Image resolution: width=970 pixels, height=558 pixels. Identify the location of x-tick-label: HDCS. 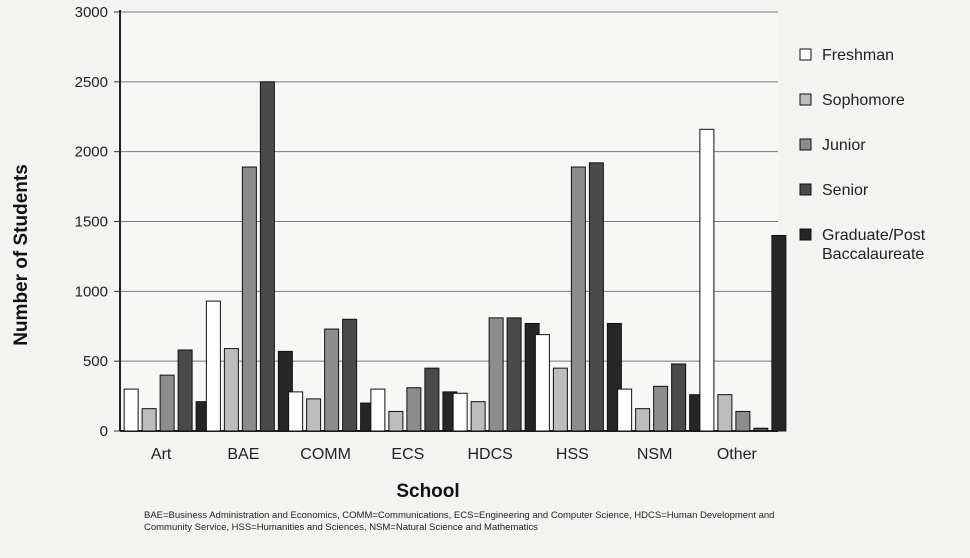
(489, 454).